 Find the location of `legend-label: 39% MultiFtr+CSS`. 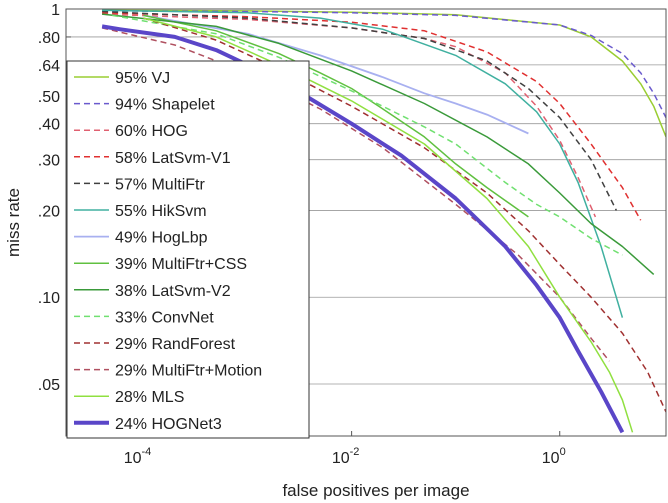

legend-label: 39% MultiFtr+CSS is located at coordinates (181, 264).